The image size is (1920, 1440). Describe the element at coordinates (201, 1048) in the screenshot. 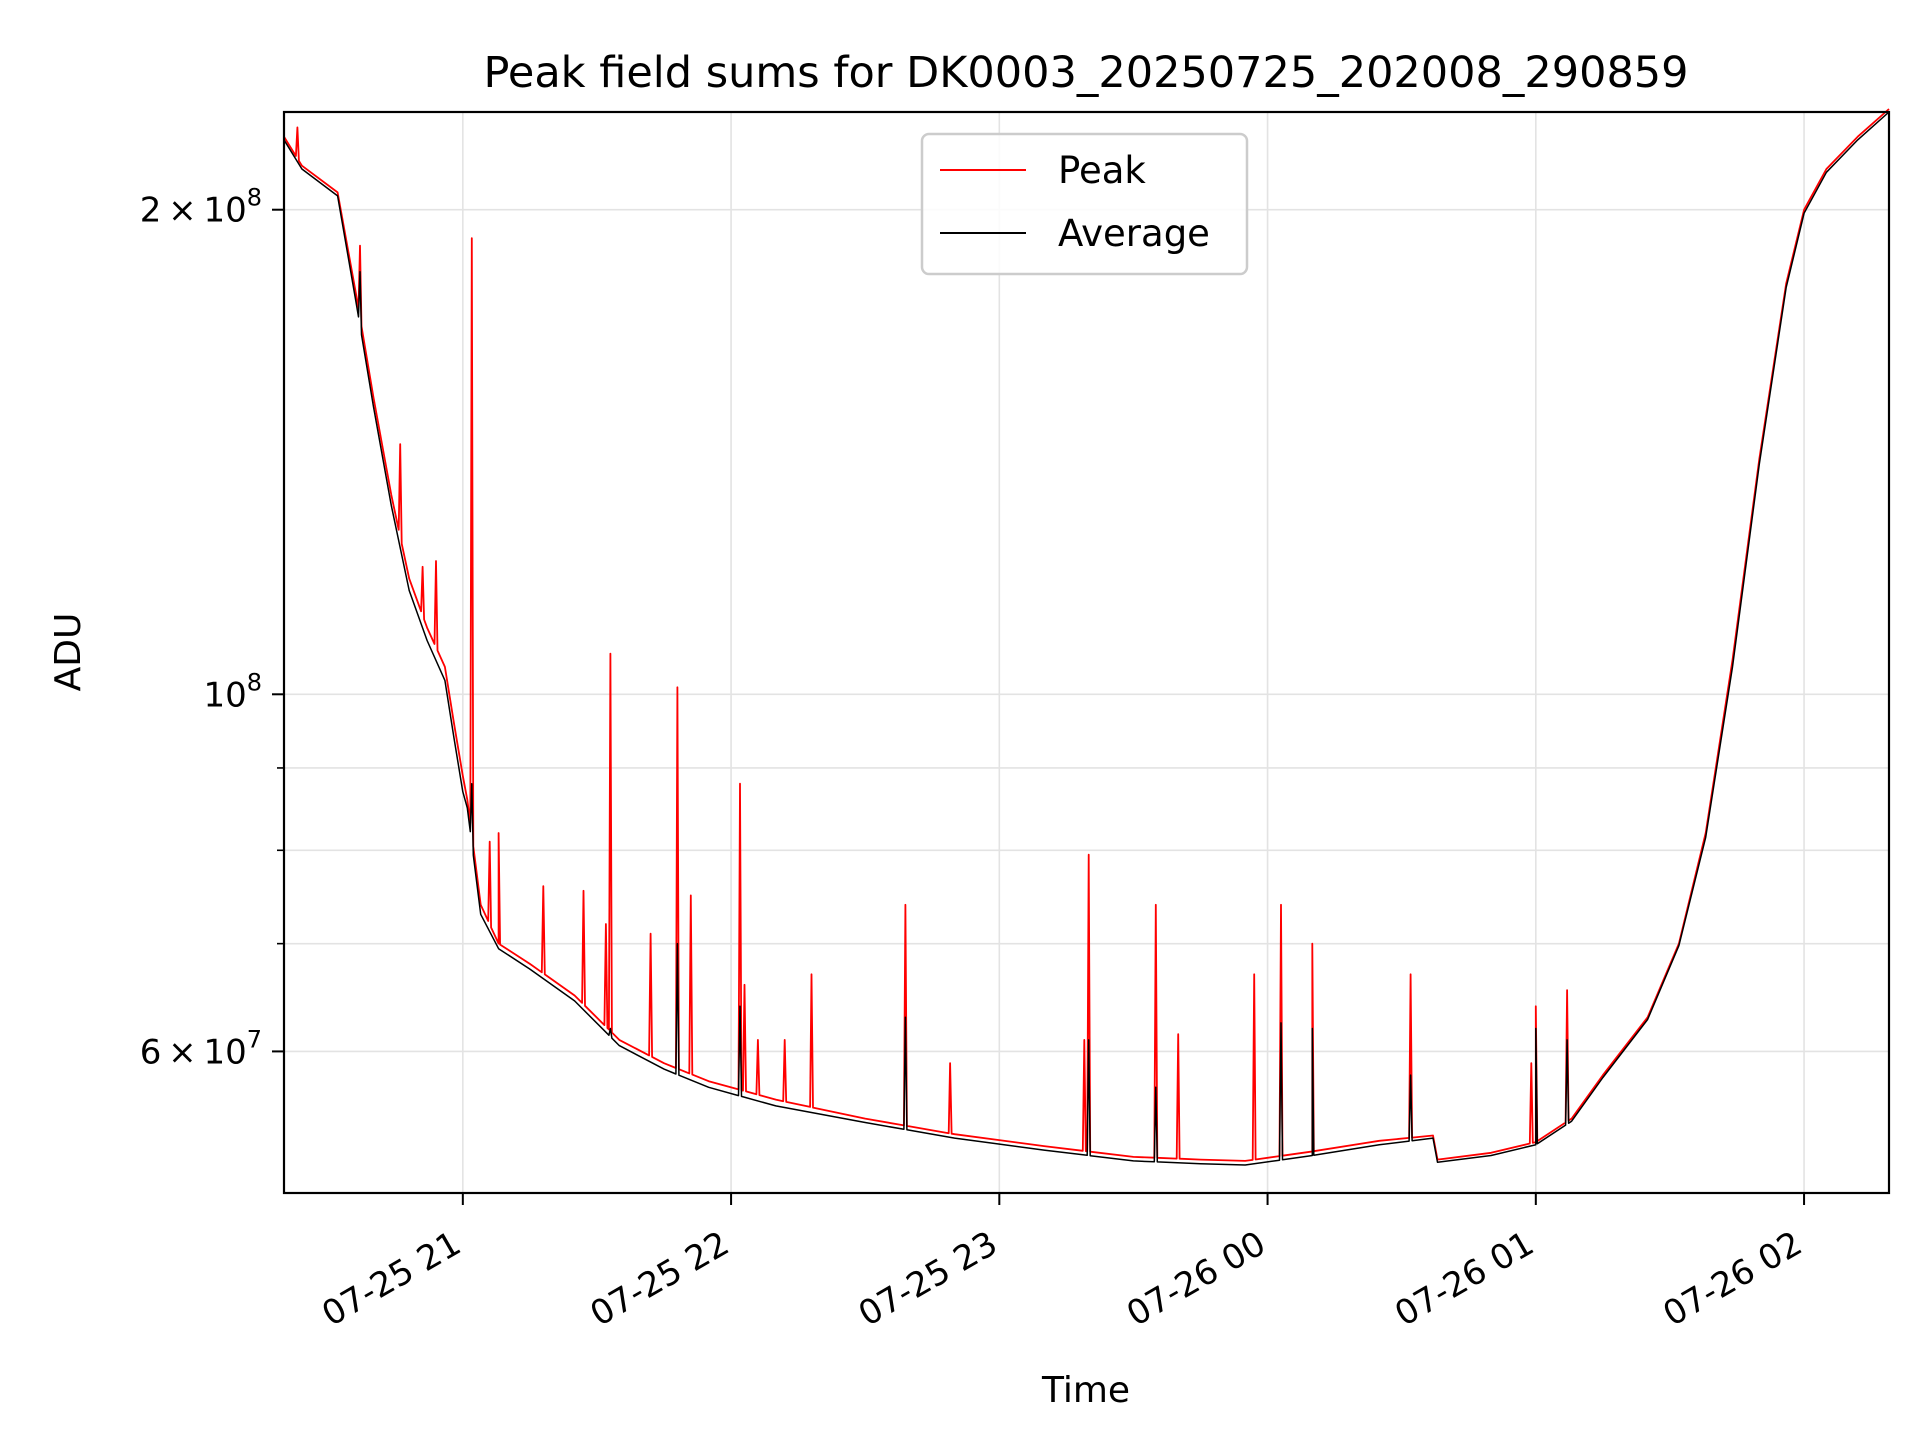

I see `y-tick-label: 6 × 10⁷` at that location.